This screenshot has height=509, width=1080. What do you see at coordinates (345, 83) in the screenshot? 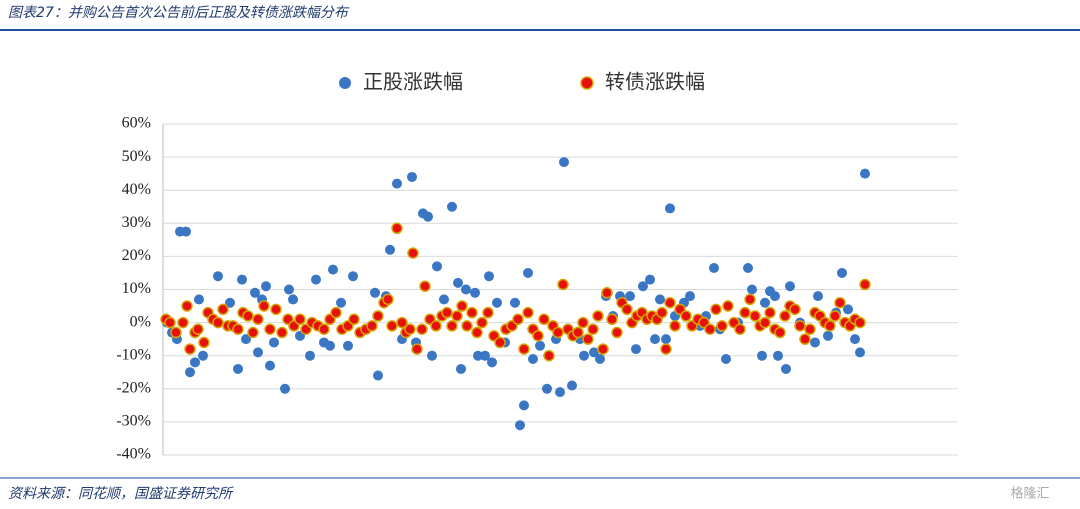
I see `legend-marker` at bounding box center [345, 83].